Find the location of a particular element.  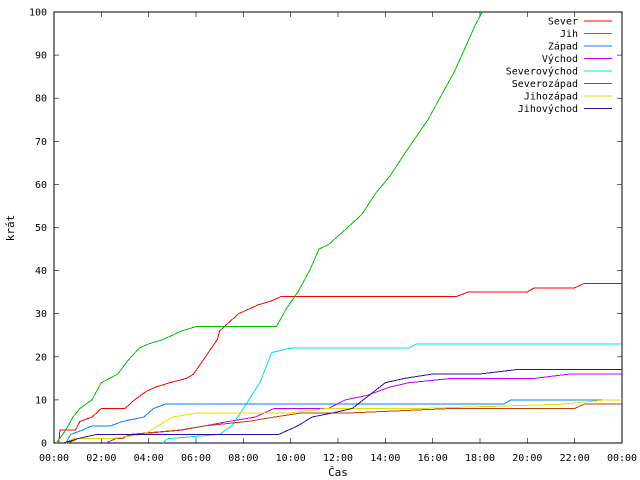

x-tick-label: 14:00 is located at coordinates (385, 458).